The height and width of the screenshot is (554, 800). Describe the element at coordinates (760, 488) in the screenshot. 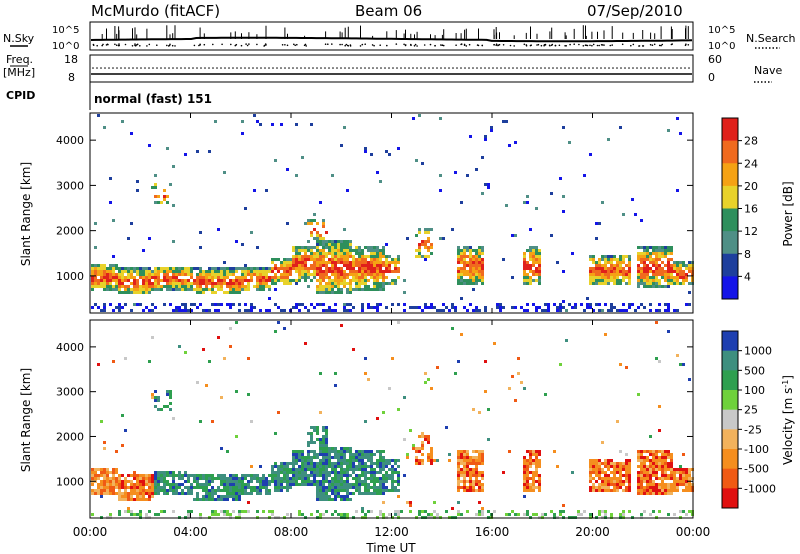

I see `colorbar-tick-label: -1000` at that location.